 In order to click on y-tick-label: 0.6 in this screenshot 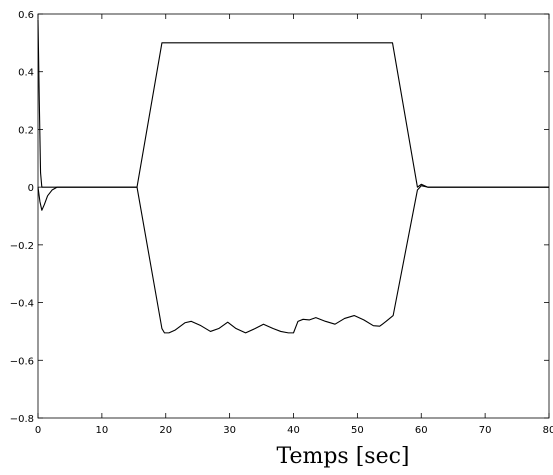, I will do `click(26, 15)`.